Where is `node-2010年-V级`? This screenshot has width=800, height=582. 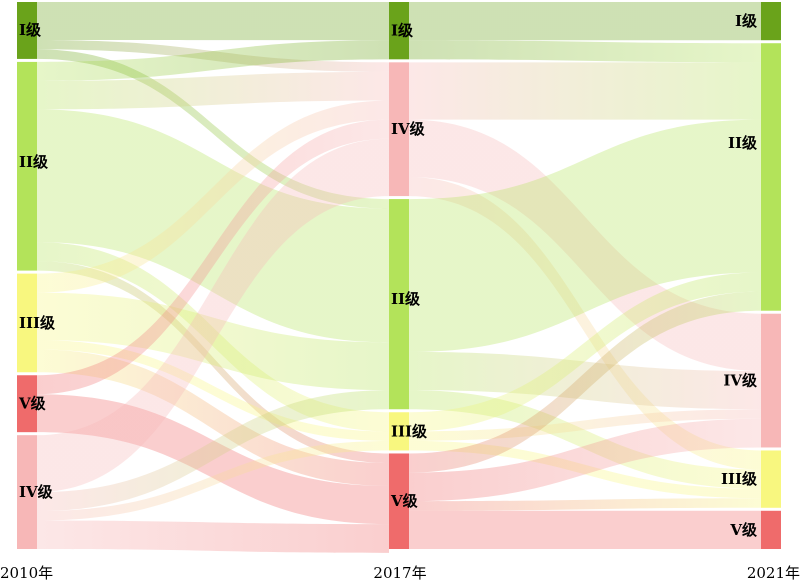 node-2010年-V级 is located at coordinates (27, 404).